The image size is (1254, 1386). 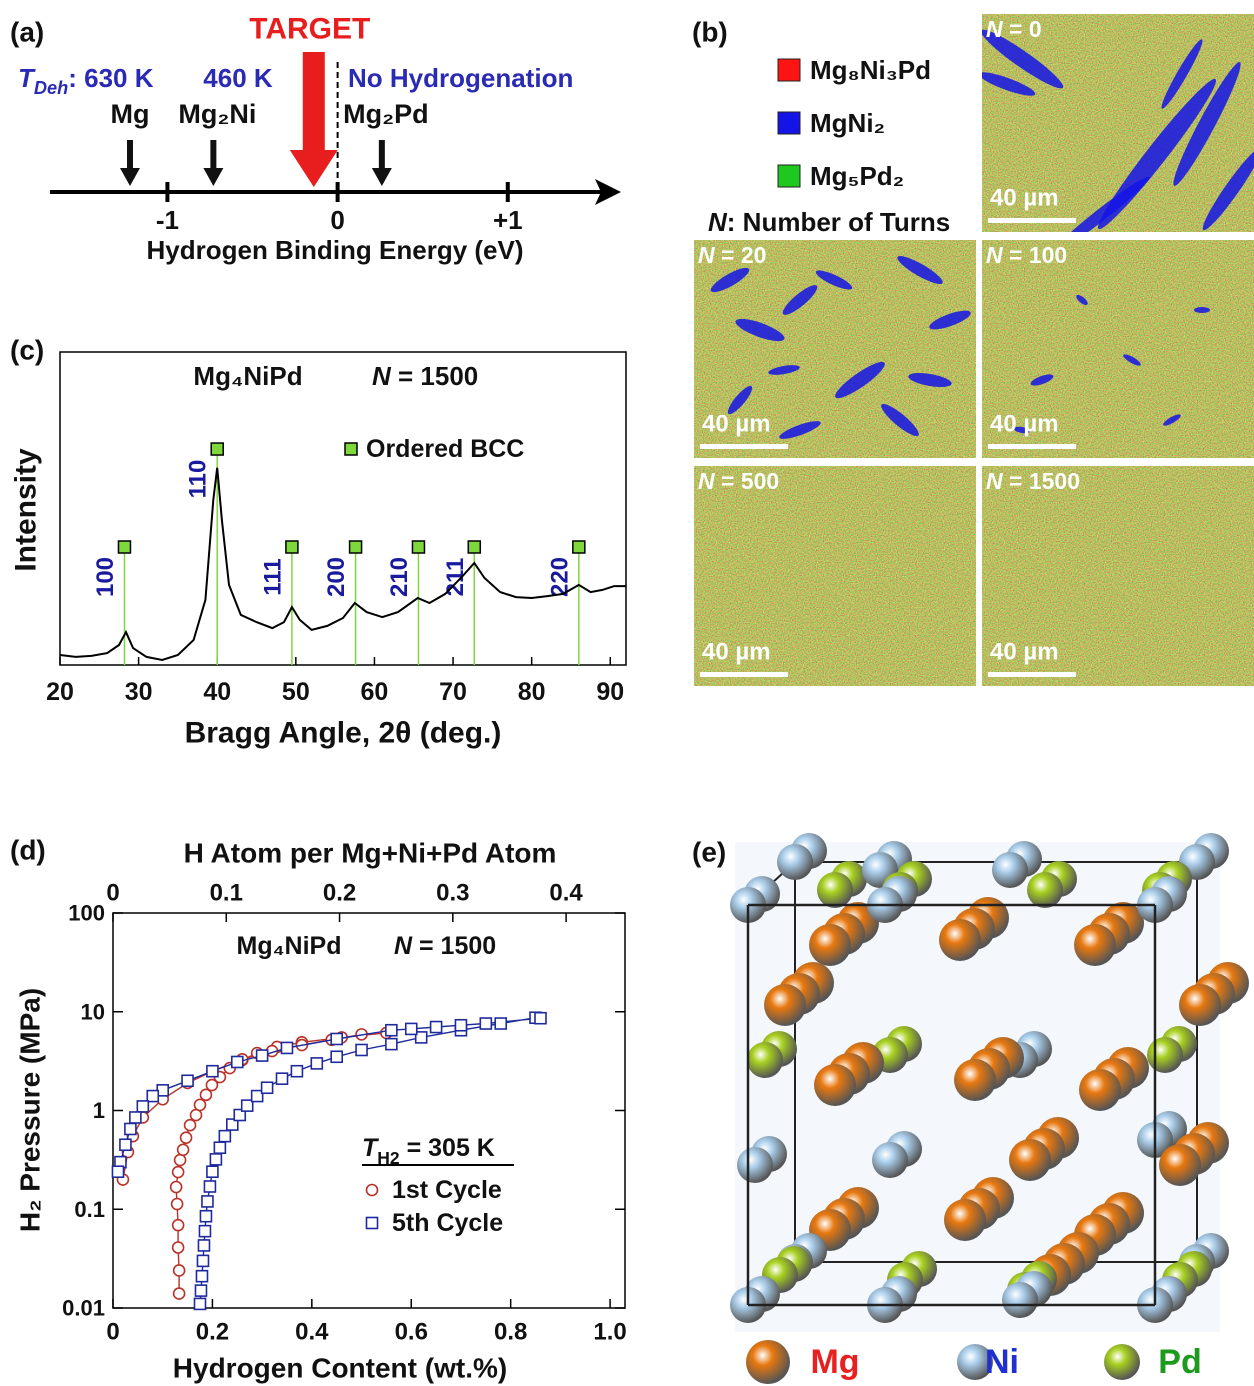 I want to click on legend-title-part: T, so click(x=371, y=1148).